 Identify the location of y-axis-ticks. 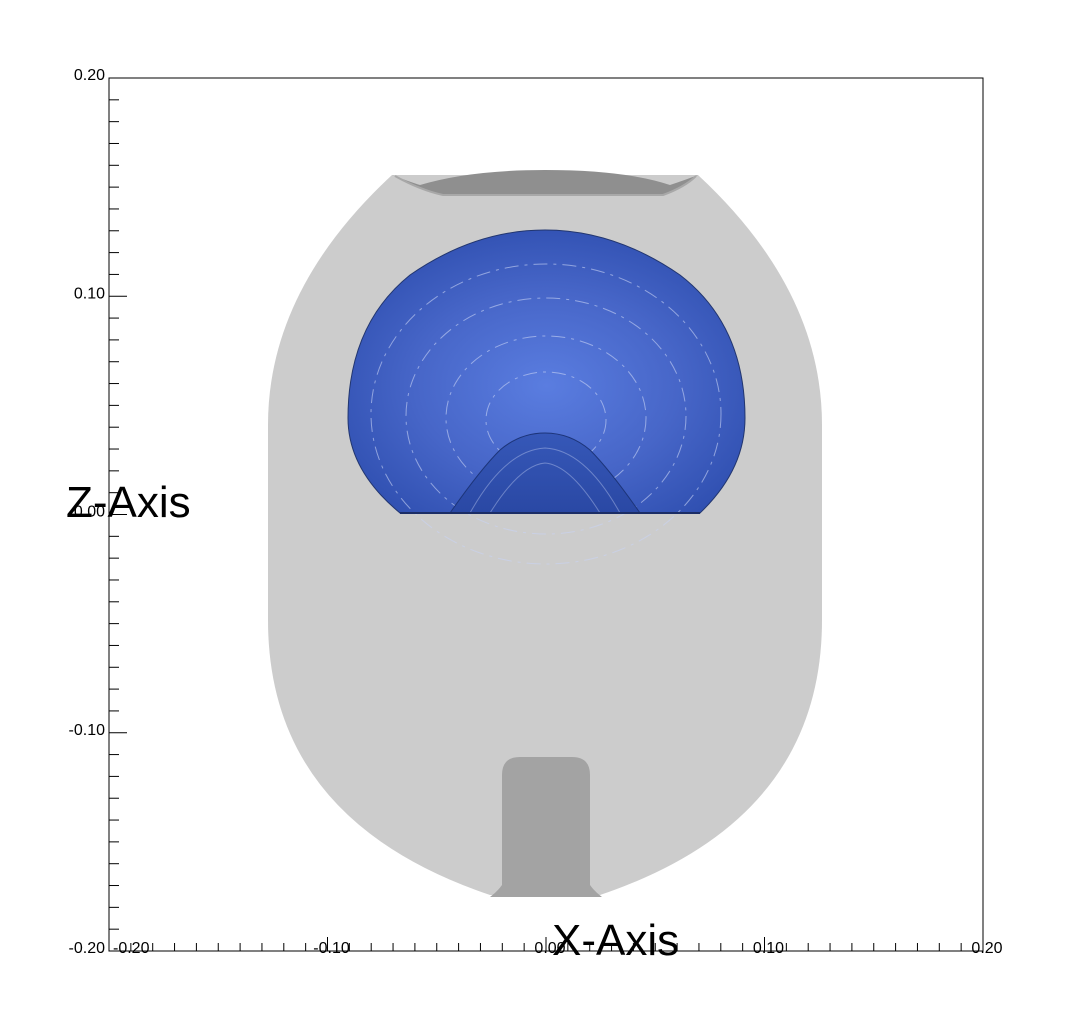
(118, 514).